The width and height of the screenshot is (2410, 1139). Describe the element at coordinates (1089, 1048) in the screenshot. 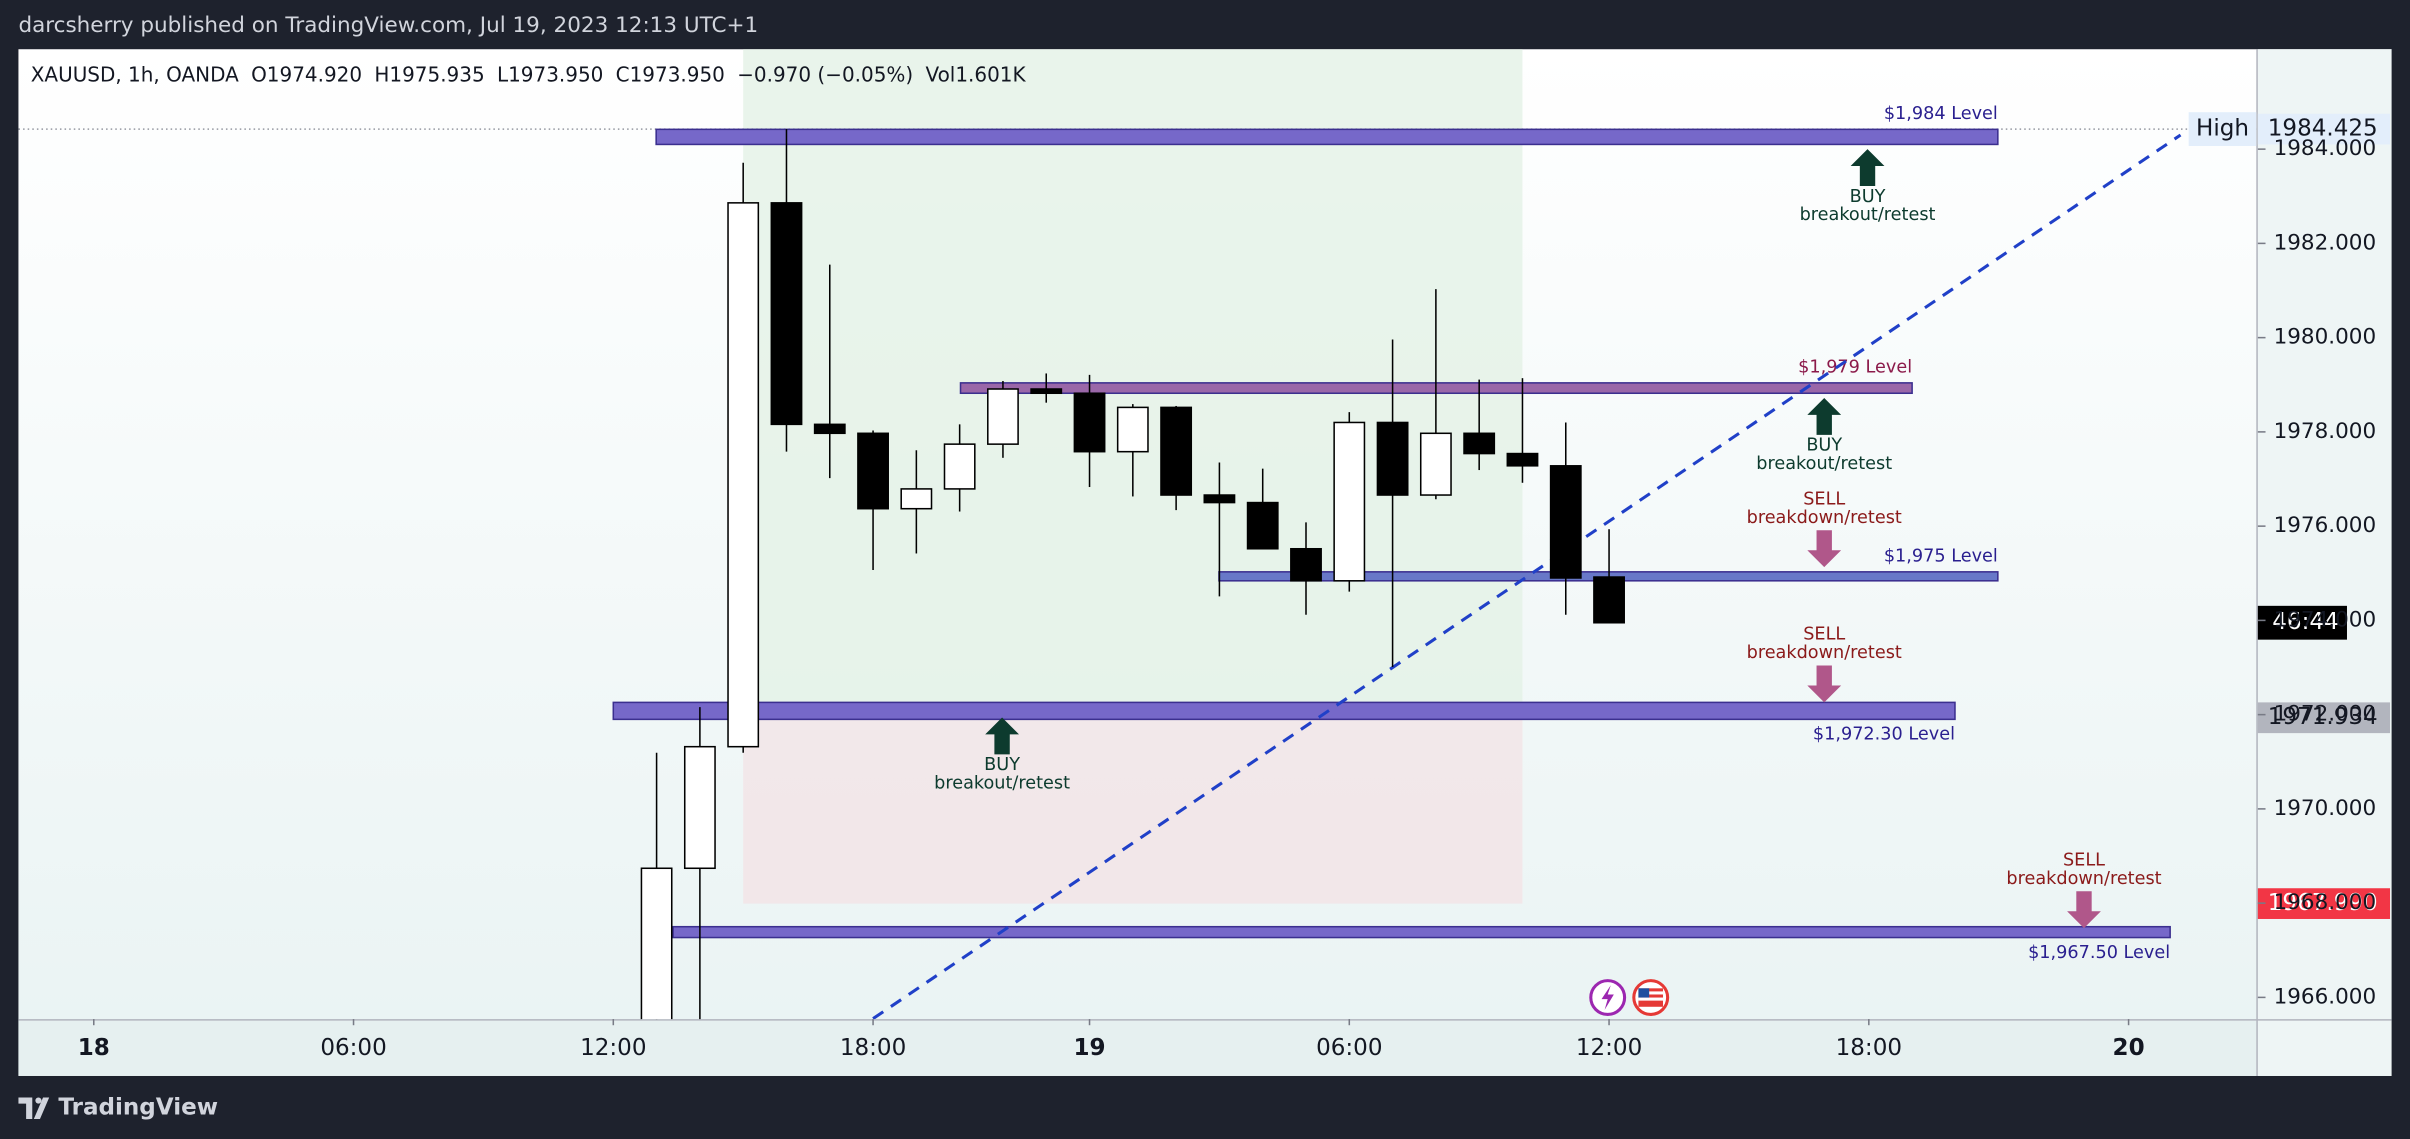

I see `x-tick-label: 19` at that location.